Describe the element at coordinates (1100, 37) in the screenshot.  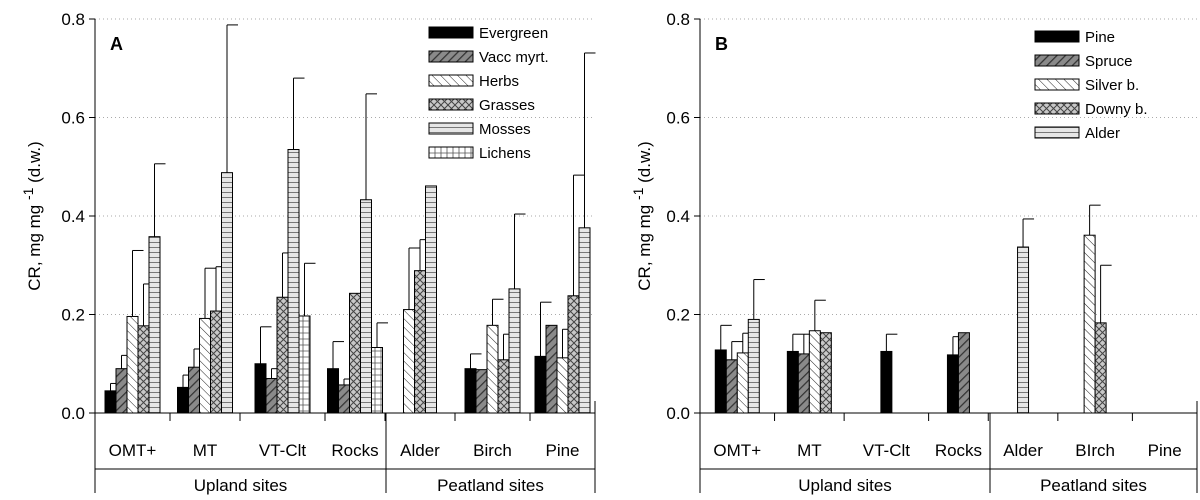
I see `legend-label-pine: Pine` at that location.